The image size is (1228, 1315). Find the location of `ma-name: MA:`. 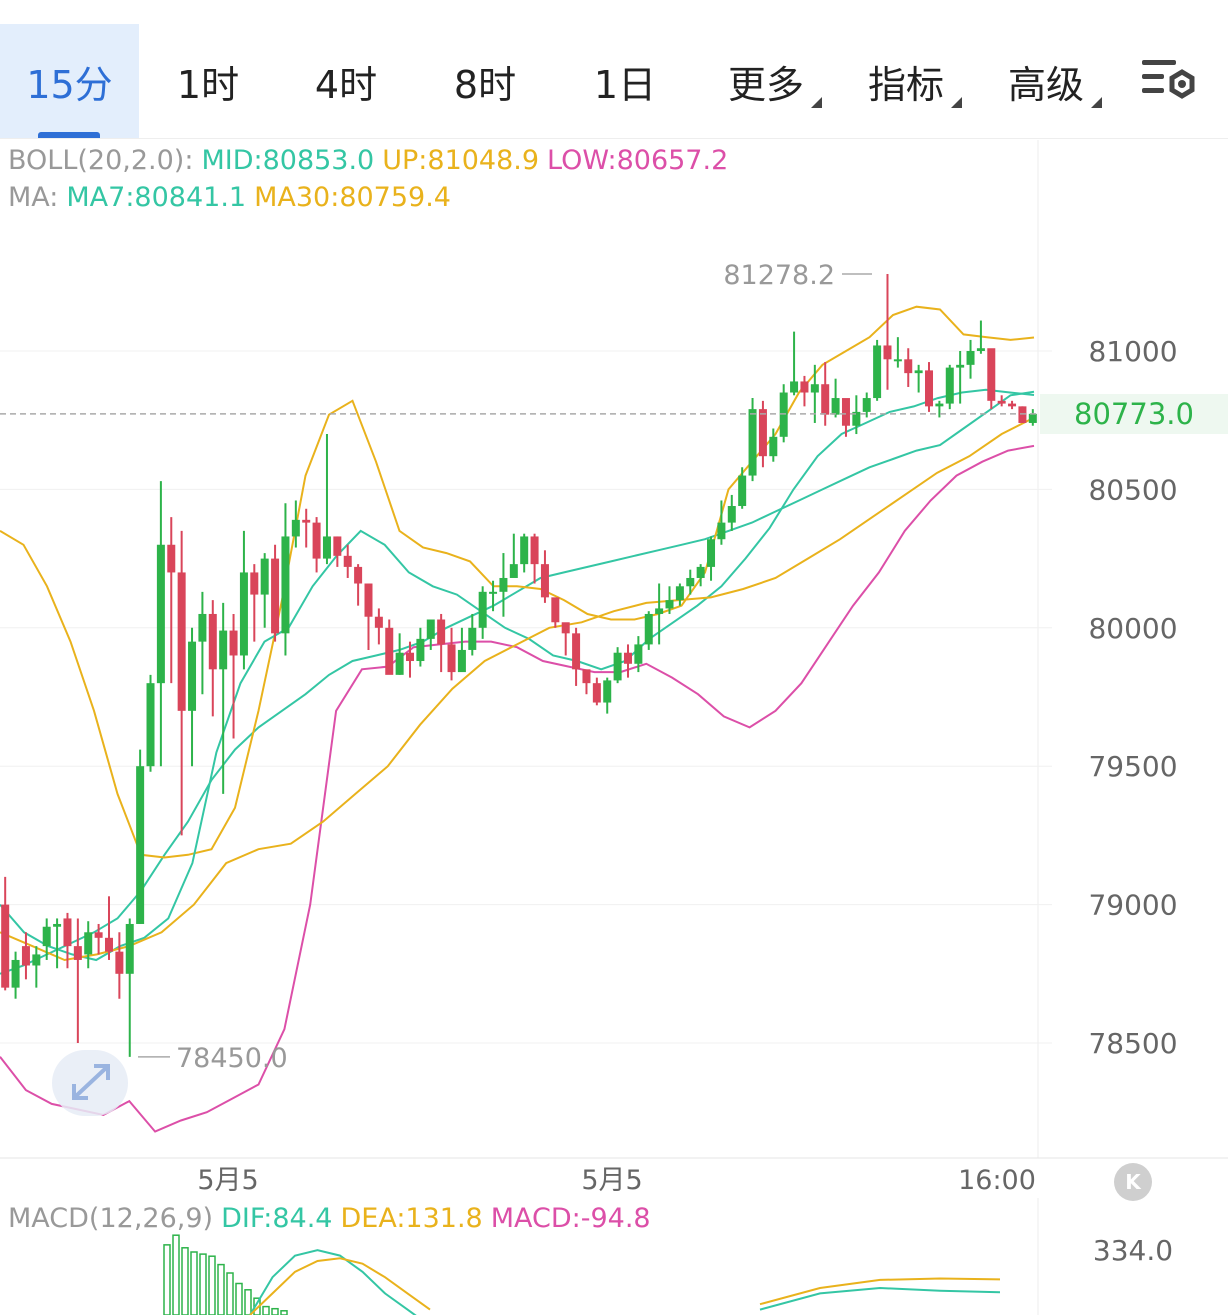

ma-name: MA: is located at coordinates (33, 197).